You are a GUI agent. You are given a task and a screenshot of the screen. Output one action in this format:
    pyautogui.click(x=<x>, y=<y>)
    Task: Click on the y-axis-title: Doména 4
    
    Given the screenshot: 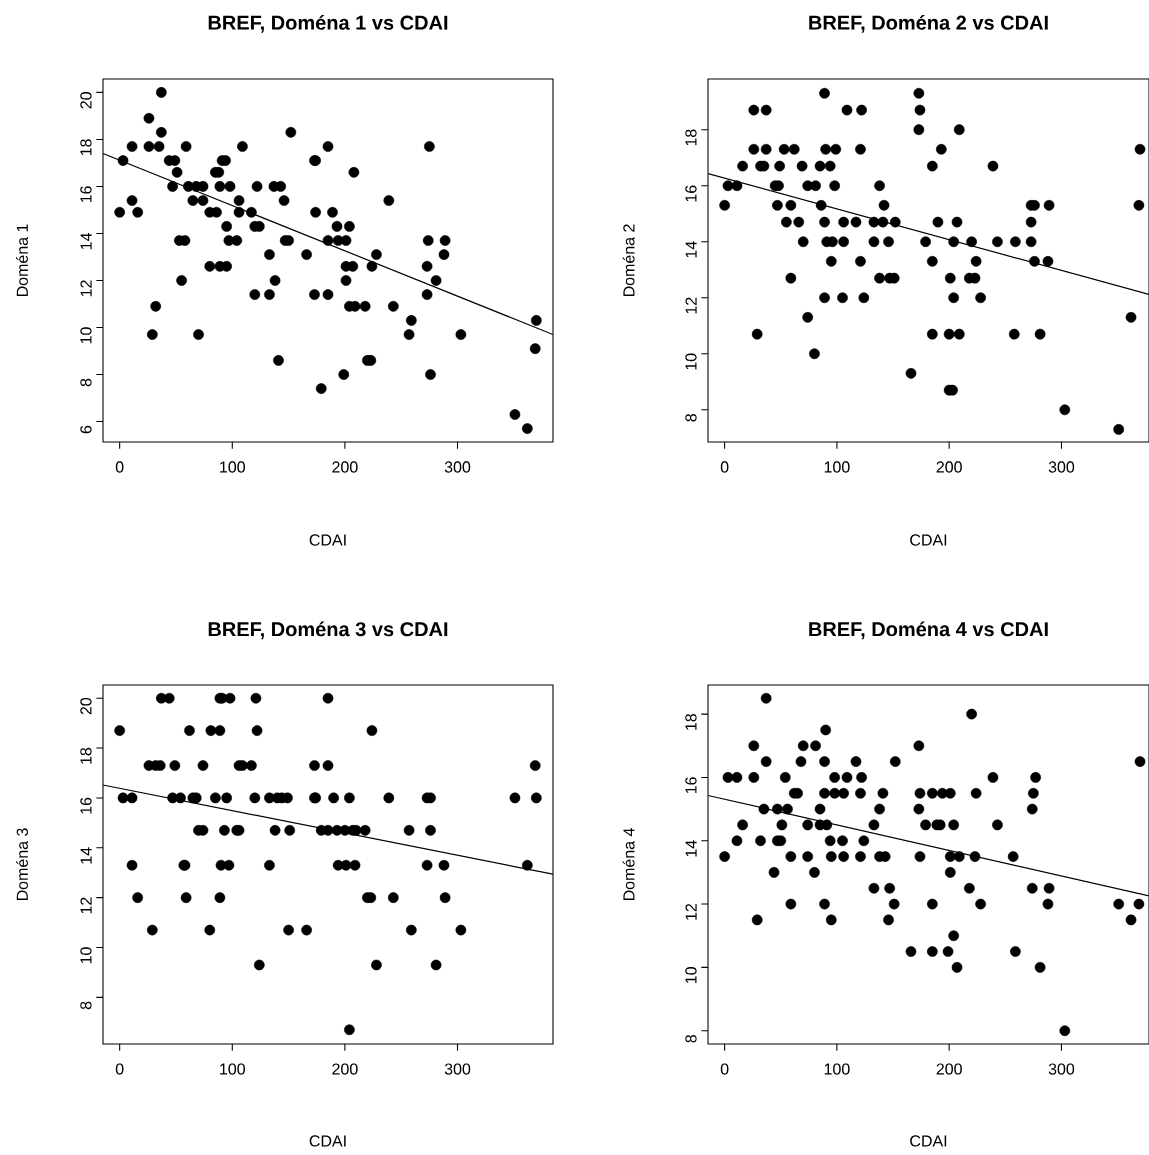 What is the action you would take?
    pyautogui.click(x=628, y=864)
    